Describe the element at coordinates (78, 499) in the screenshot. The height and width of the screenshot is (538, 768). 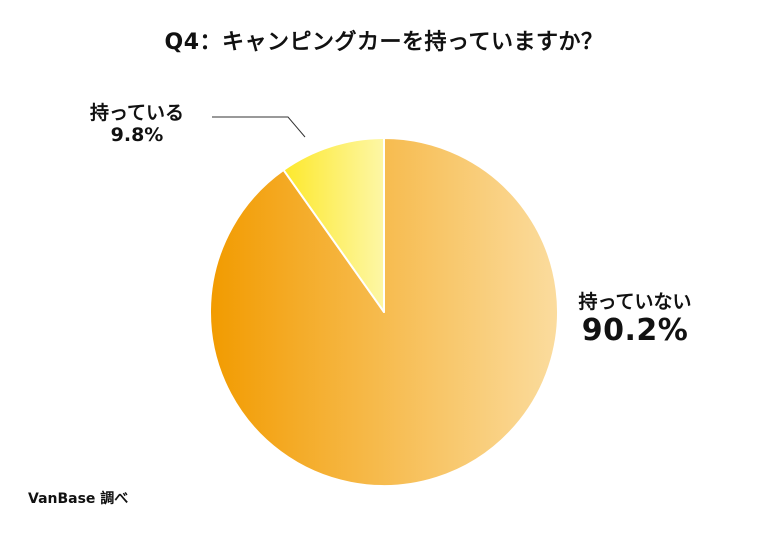
I see `source-note: VanBase 調べ` at that location.